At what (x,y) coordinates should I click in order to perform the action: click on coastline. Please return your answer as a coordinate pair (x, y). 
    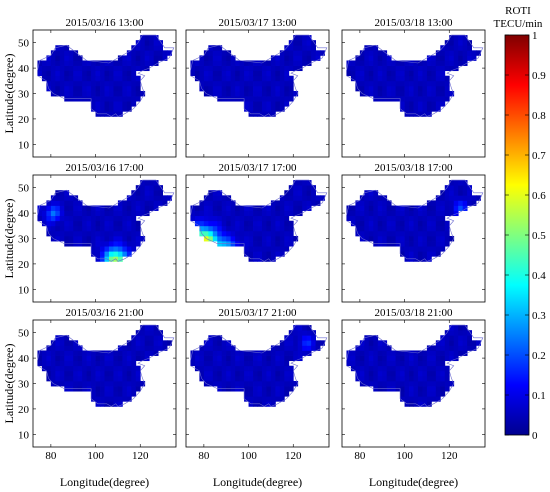
    Looking at the image, I should click on (259, 220).